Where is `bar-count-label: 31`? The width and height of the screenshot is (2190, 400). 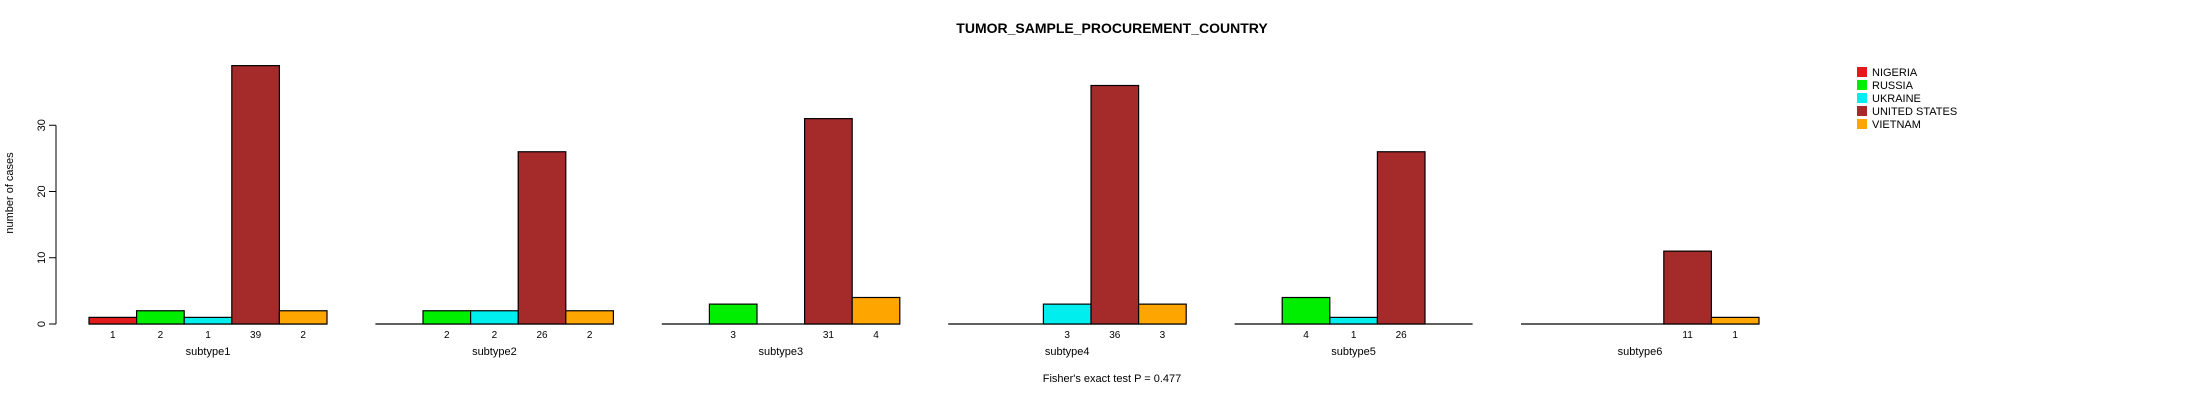 bar-count-label: 31 is located at coordinates (829, 335).